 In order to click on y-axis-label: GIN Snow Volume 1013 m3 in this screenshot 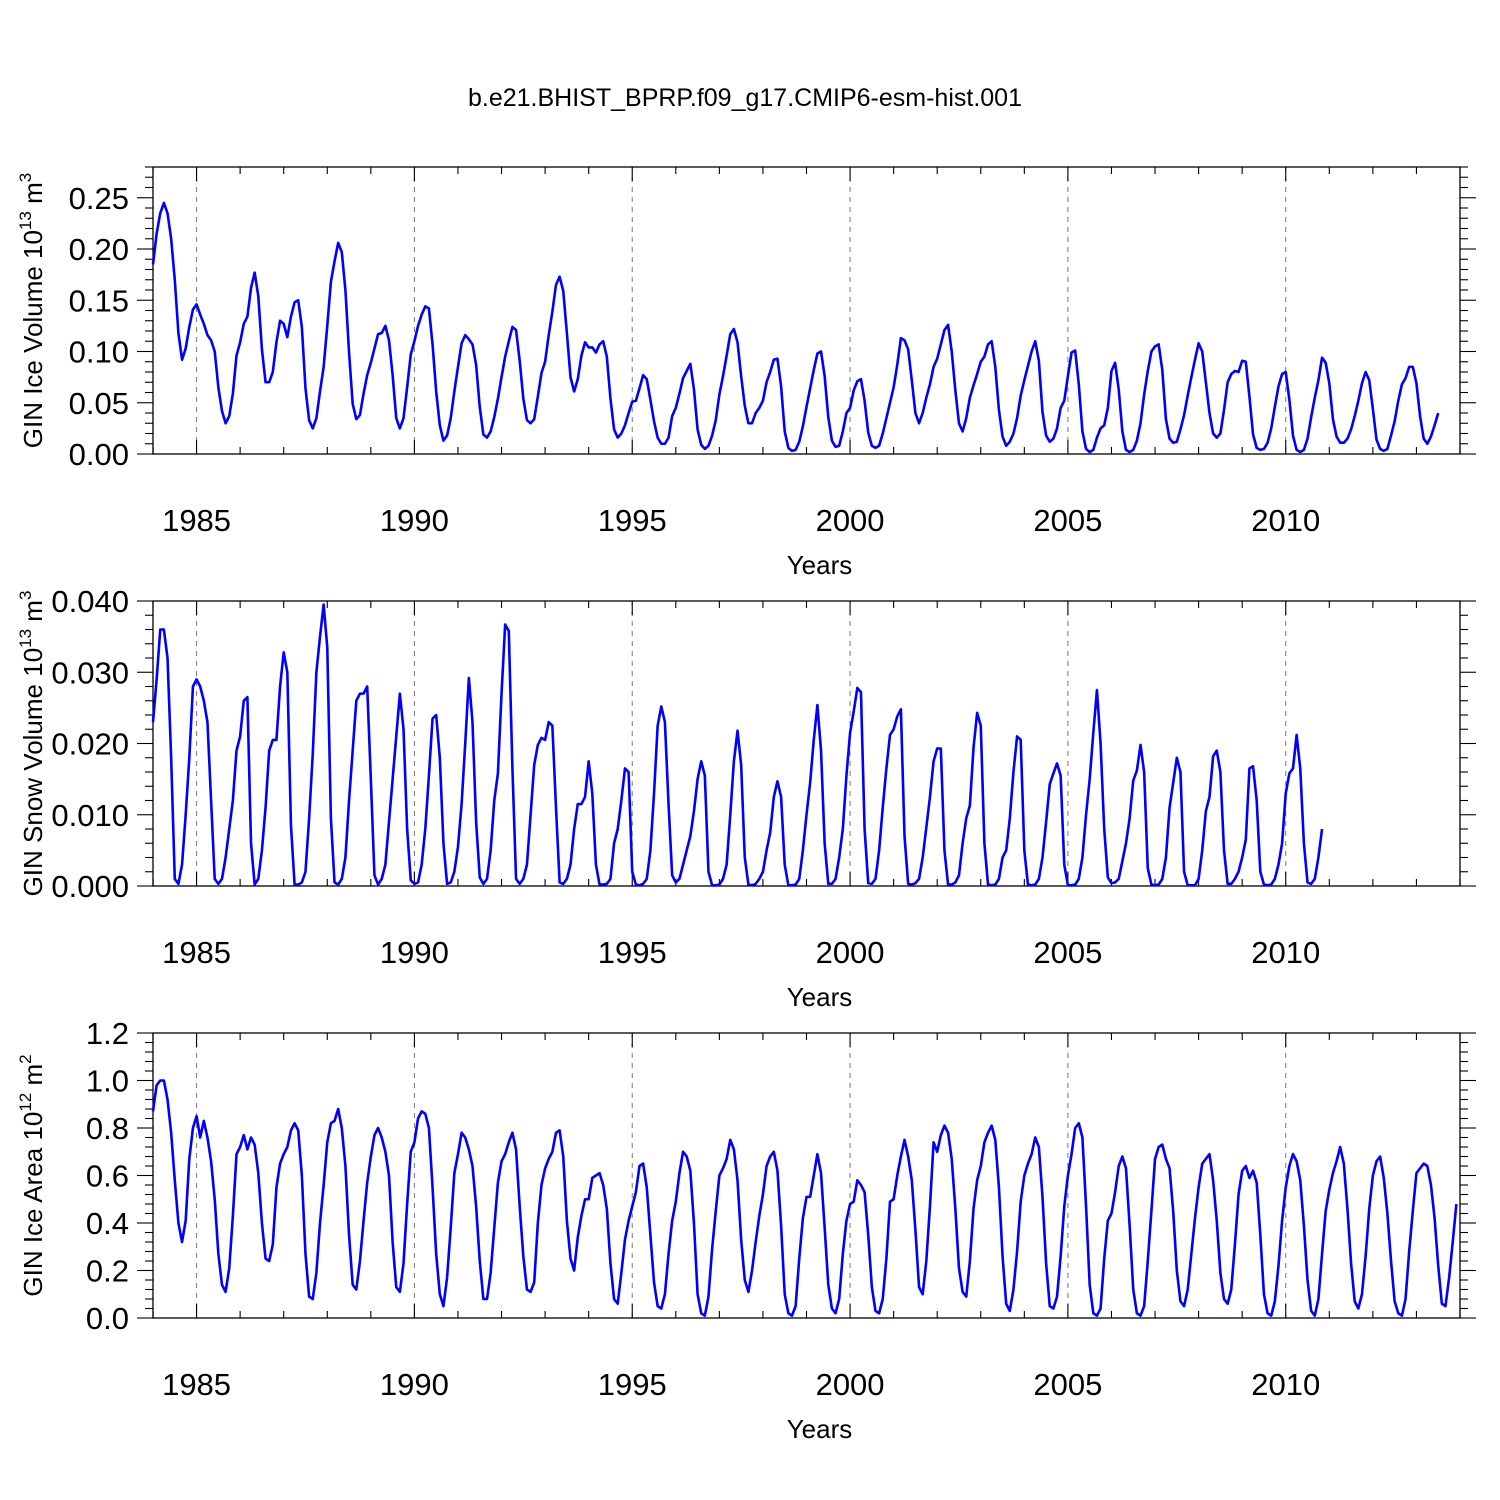, I will do `click(32, 744)`.